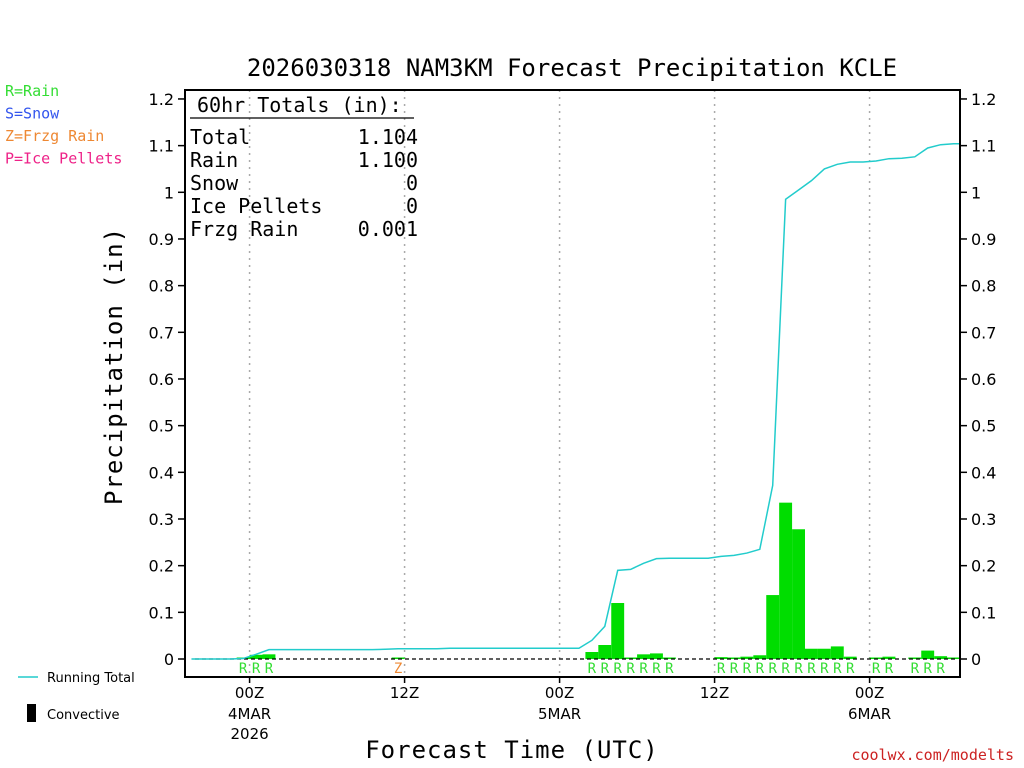 This screenshot has height=768, width=1024. What do you see at coordinates (932, 755) in the screenshot?
I see `credit-text: coolwx.com/modelts` at bounding box center [932, 755].